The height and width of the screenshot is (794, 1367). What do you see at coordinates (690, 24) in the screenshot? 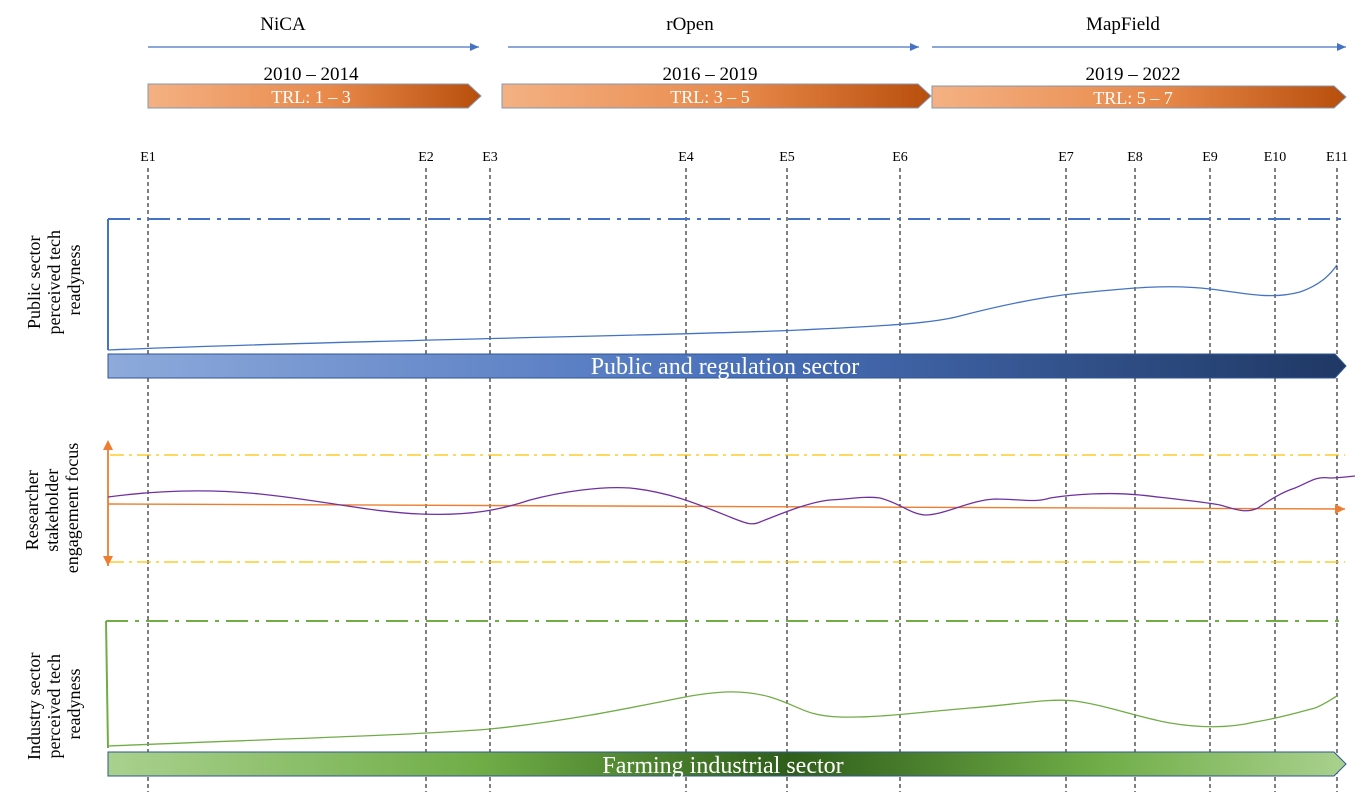
I see `project-name-ropen: rOpen` at bounding box center [690, 24].